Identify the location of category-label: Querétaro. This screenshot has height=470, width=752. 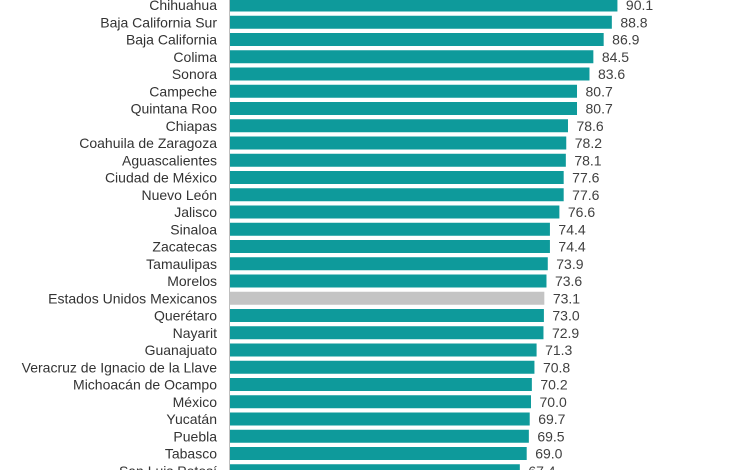
(185, 316).